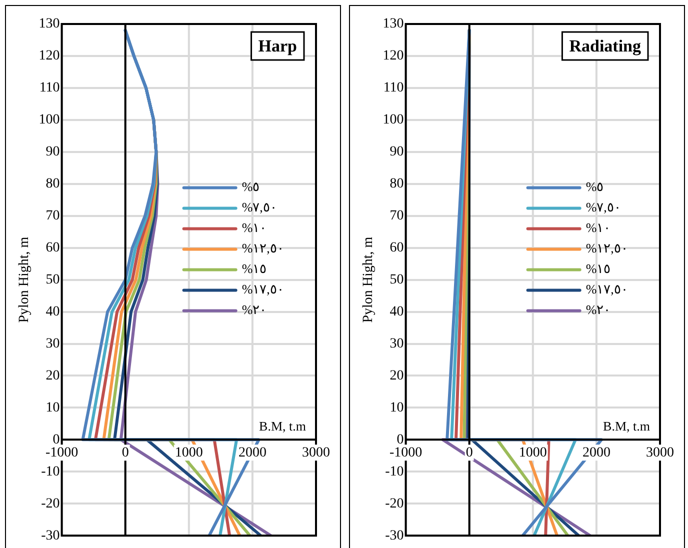 This screenshot has width=688, height=548. Describe the element at coordinates (605, 46) in the screenshot. I see `text: Radiating` at that location.